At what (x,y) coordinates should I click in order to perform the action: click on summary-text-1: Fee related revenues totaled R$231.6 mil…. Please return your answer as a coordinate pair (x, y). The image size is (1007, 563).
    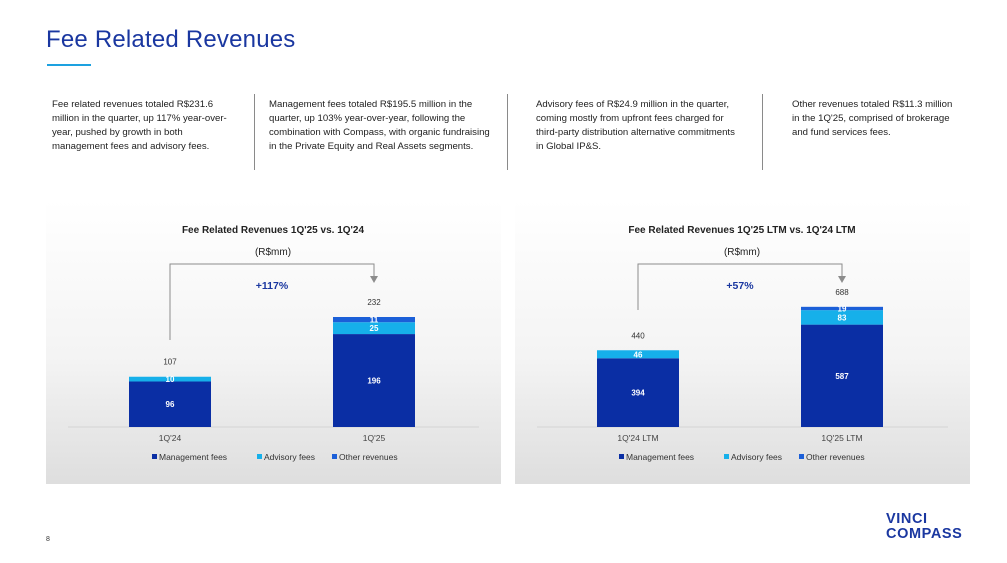
    Looking at the image, I should click on (139, 125).